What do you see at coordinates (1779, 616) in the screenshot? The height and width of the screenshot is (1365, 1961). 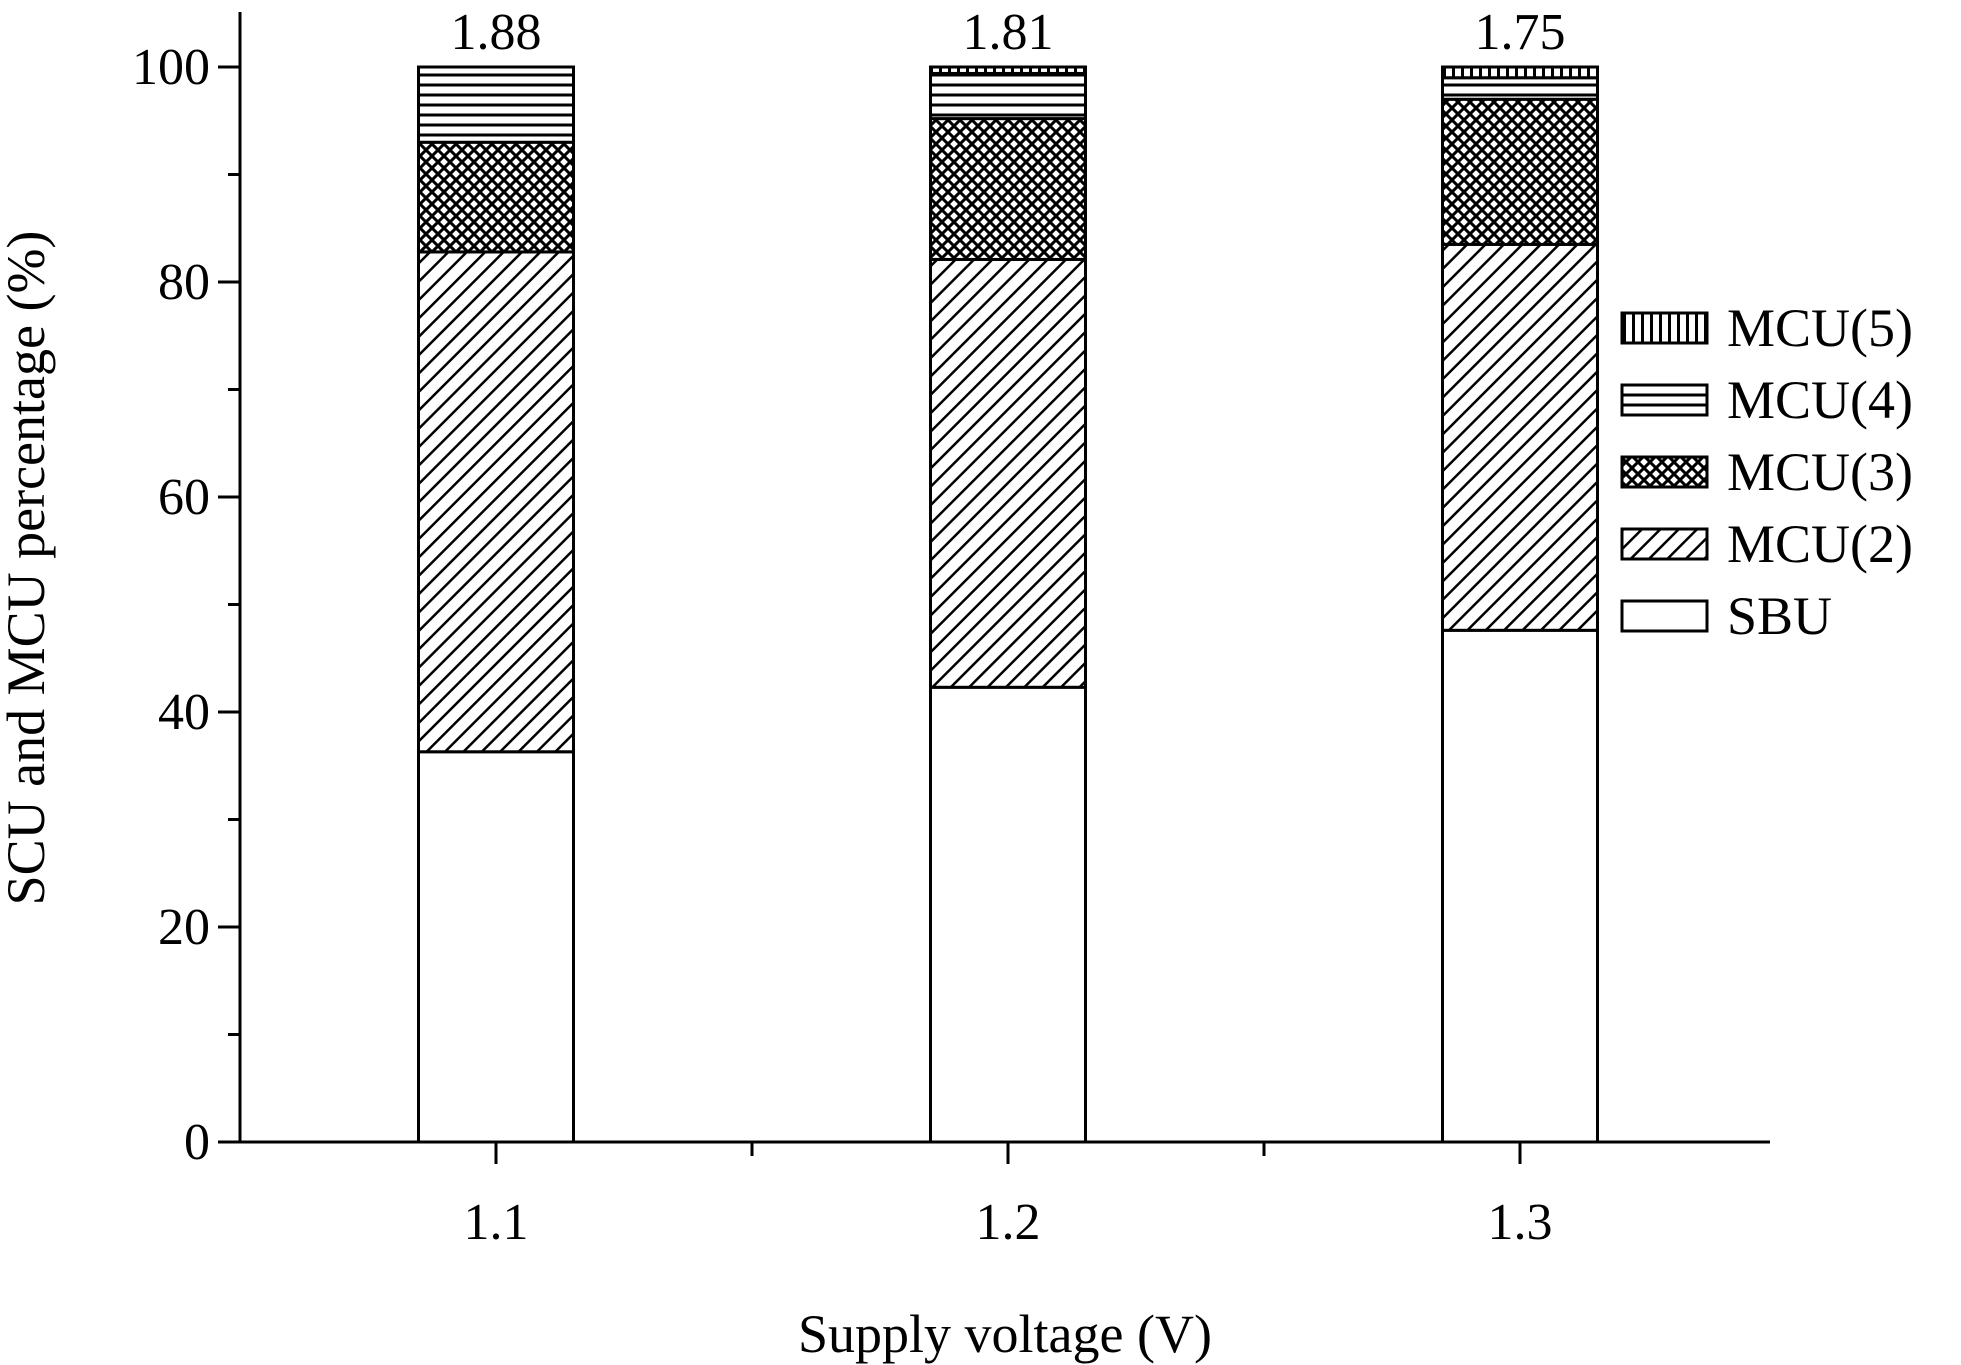 I see `legend-label-sbu: SBU` at bounding box center [1779, 616].